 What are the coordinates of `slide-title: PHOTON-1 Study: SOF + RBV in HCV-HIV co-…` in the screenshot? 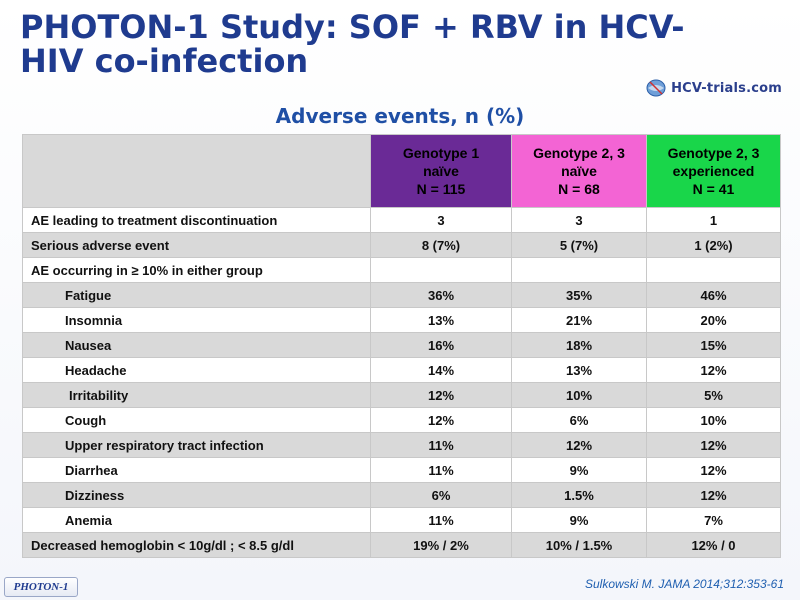 It's located at (352, 44).